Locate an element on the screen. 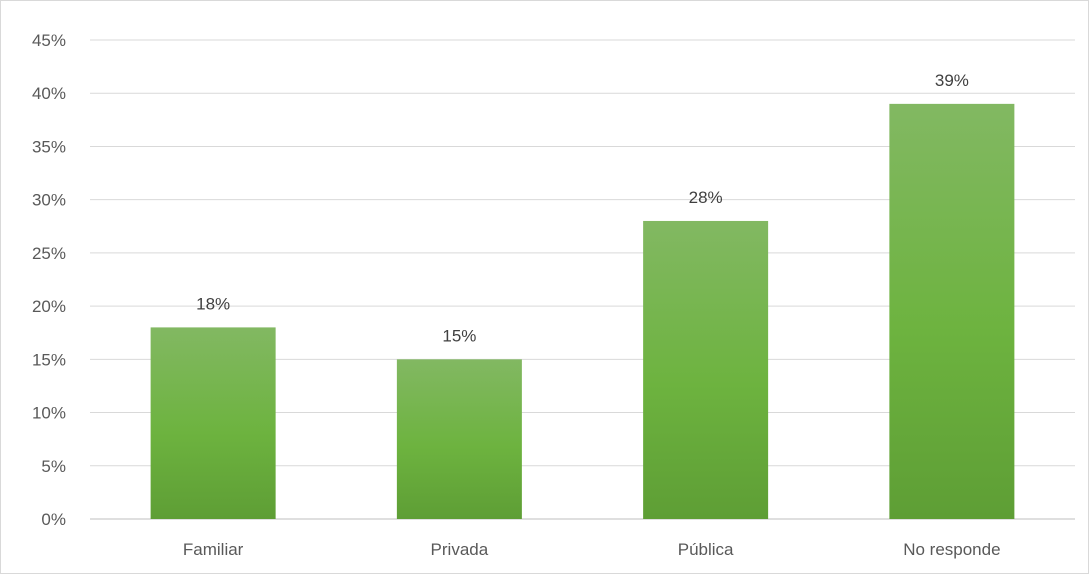 This screenshot has height=574, width=1089. y-tick-label: 30% is located at coordinates (49, 200).